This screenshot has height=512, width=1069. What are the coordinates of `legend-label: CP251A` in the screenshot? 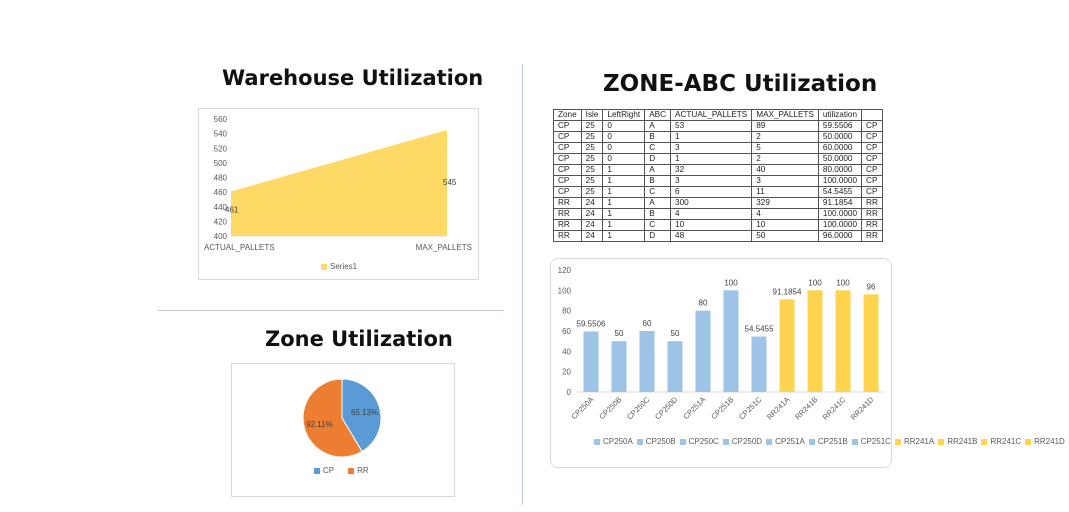 It's located at (790, 441).